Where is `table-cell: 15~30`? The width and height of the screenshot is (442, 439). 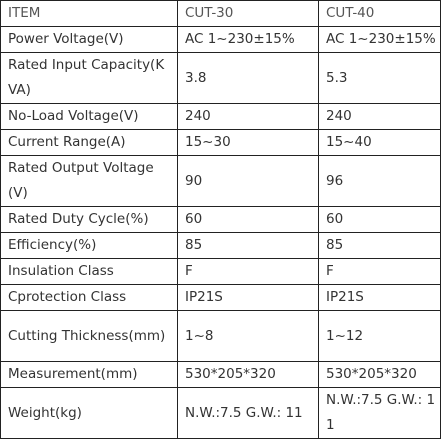 table-cell: 15~30 is located at coordinates (248, 142).